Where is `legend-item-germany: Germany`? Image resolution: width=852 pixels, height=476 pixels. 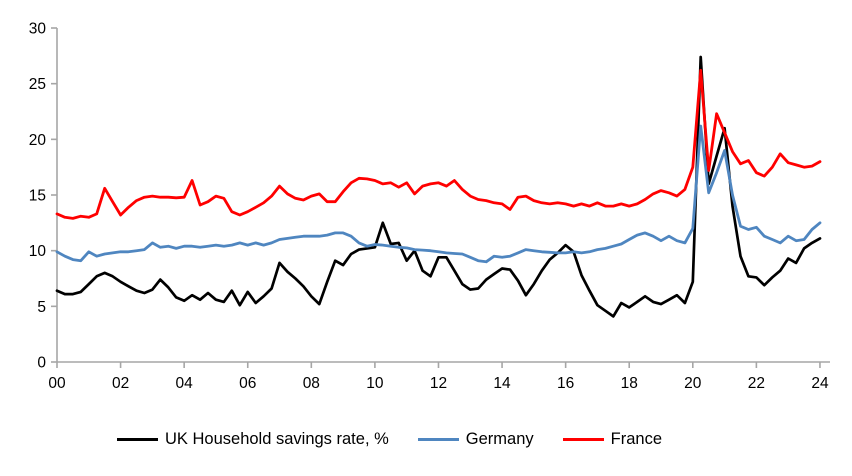
legend-item-germany: Germany is located at coordinates (475, 439).